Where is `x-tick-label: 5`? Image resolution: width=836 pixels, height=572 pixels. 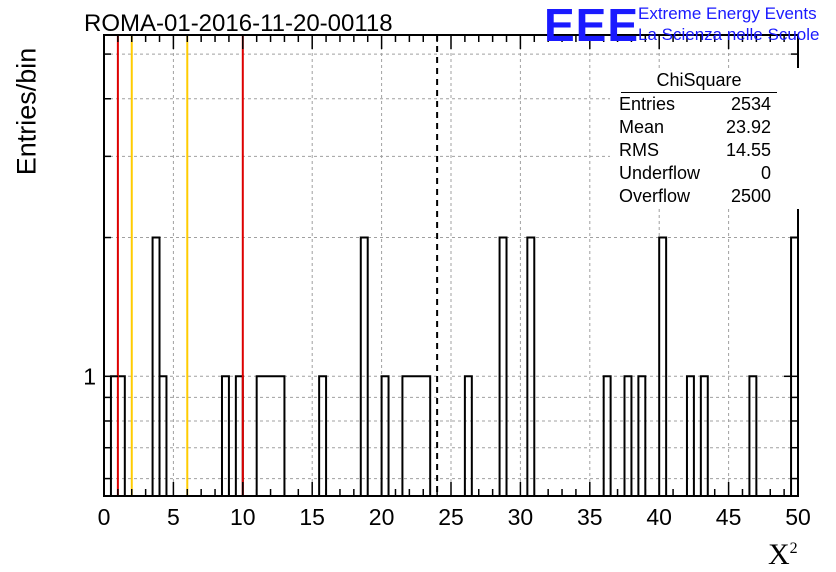
x-tick-label: 5 is located at coordinates (173, 517).